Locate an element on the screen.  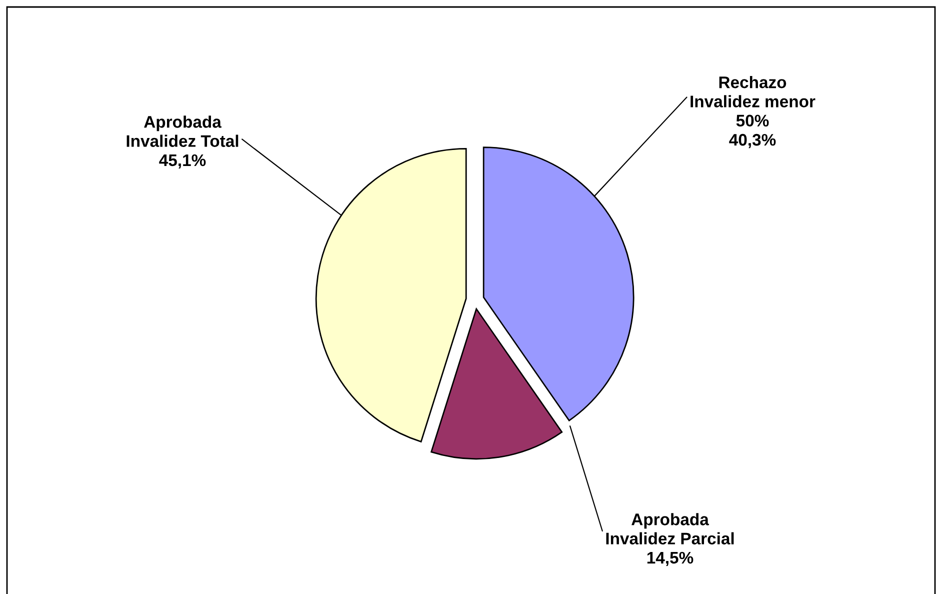
data-label: 40,3% is located at coordinates (752, 141).